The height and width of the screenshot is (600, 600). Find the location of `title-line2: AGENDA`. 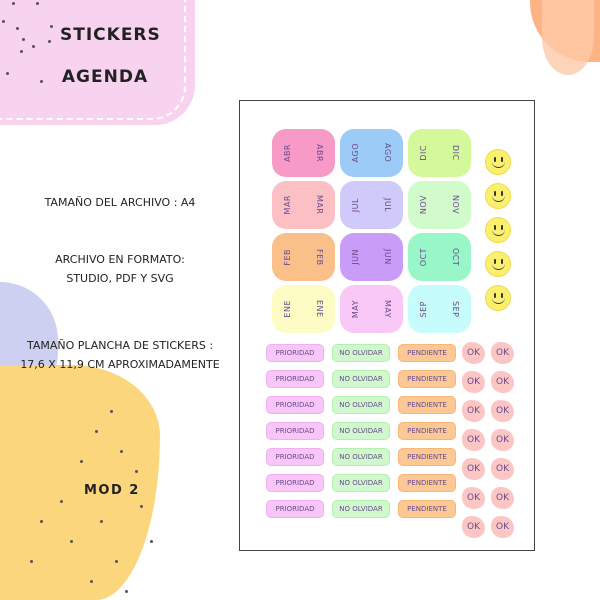

title-line2: AGENDA is located at coordinates (105, 77).